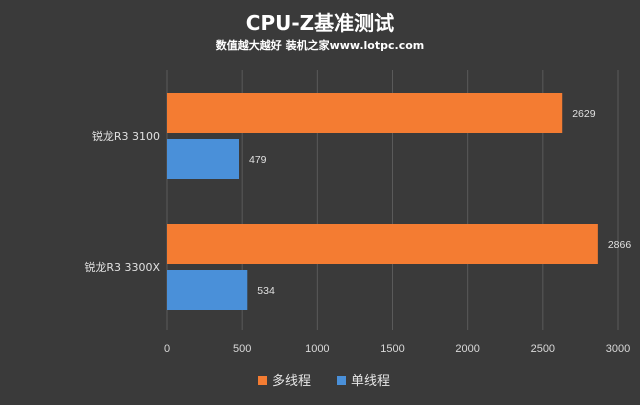 This screenshot has height=405, width=640. What do you see at coordinates (392, 349) in the screenshot?
I see `x-tick-label: 1500` at bounding box center [392, 349].